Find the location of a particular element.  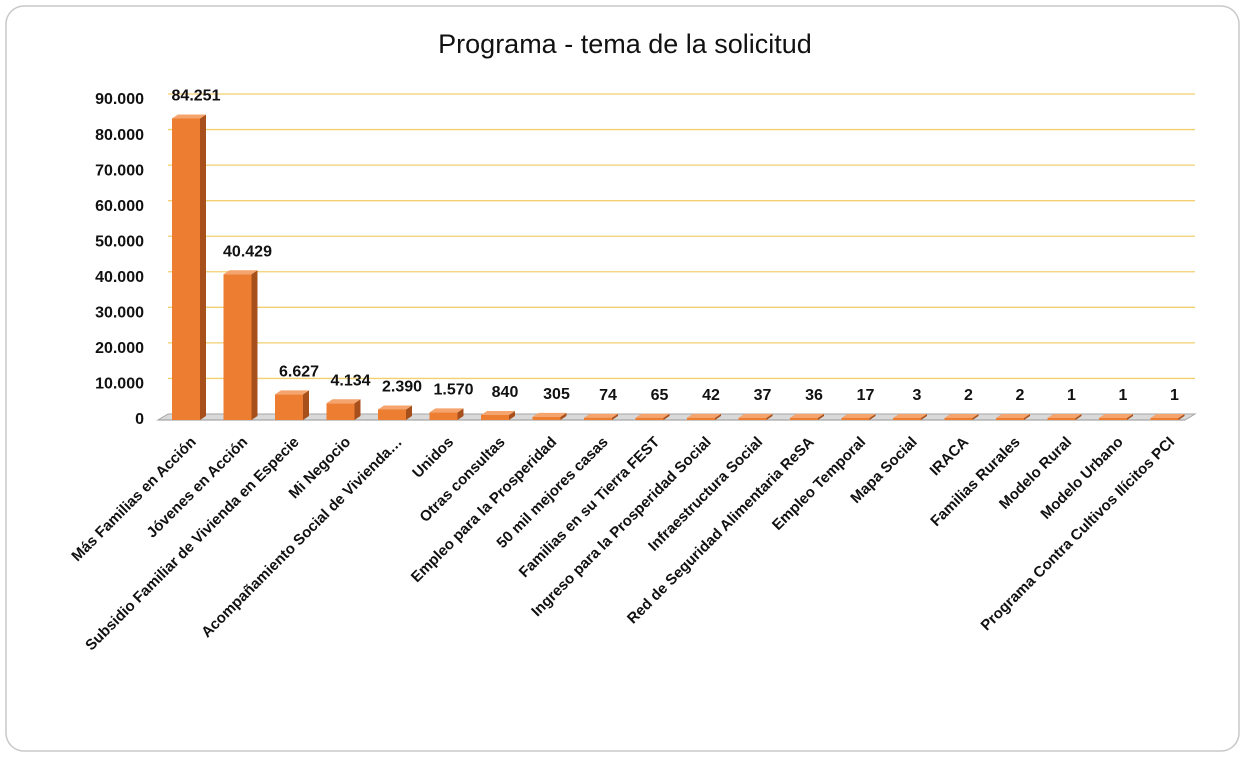

y-tick-label: 40.000 is located at coordinates (119, 277).